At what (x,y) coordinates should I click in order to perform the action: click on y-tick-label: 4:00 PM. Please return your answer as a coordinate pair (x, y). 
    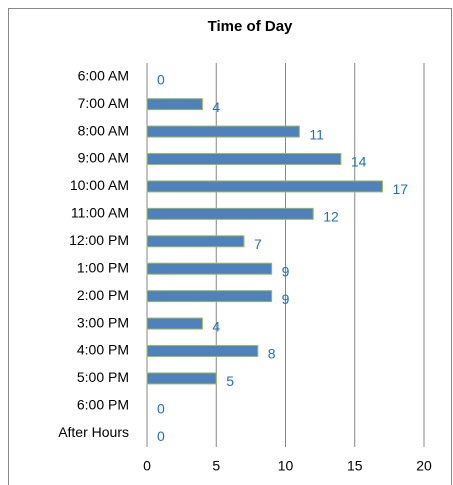
    Looking at the image, I should click on (103, 350).